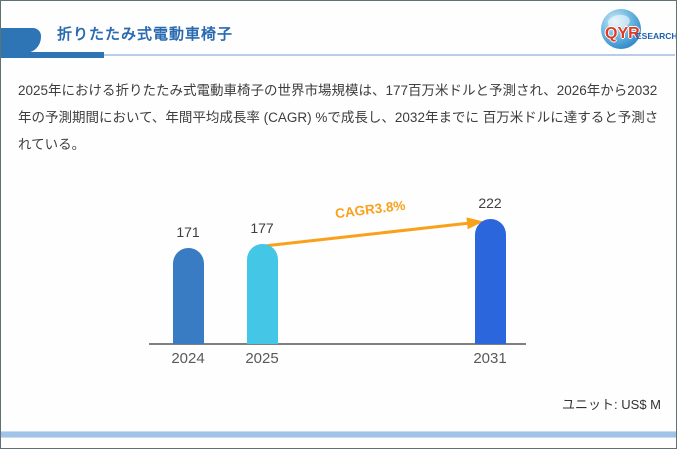  Describe the element at coordinates (188, 296) in the screenshot. I see `bar-2024` at that location.